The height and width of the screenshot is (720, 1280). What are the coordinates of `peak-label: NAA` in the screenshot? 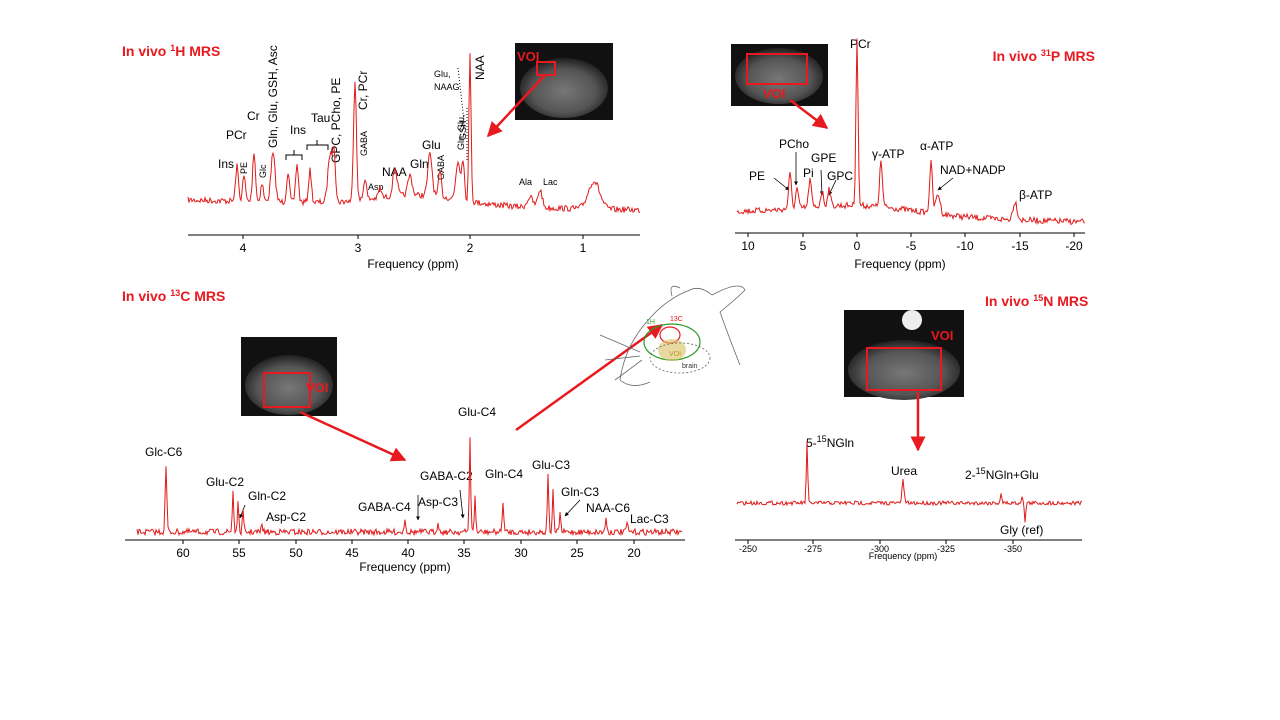 It's located at (480, 67).